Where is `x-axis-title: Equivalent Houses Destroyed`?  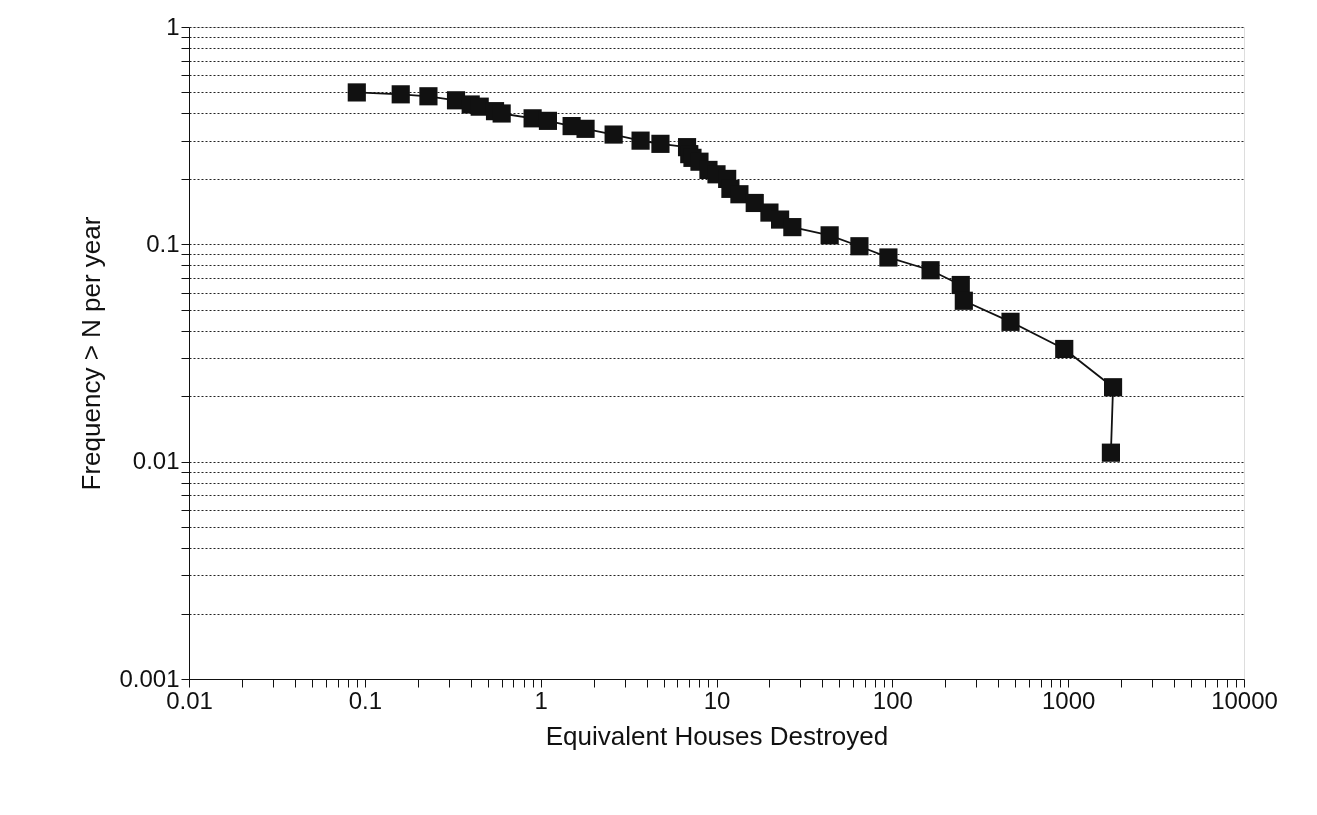
x-axis-title: Equivalent Houses Destroyed is located at coordinates (717, 735).